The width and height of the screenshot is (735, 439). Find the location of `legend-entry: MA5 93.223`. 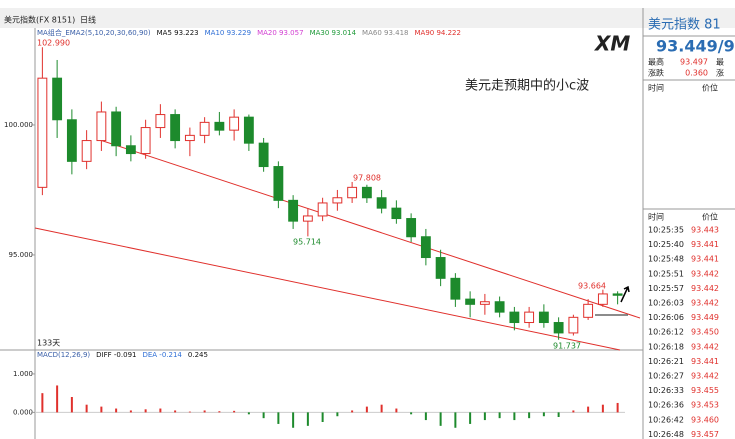

legend-entry: MA5 93.223 is located at coordinates (178, 33).